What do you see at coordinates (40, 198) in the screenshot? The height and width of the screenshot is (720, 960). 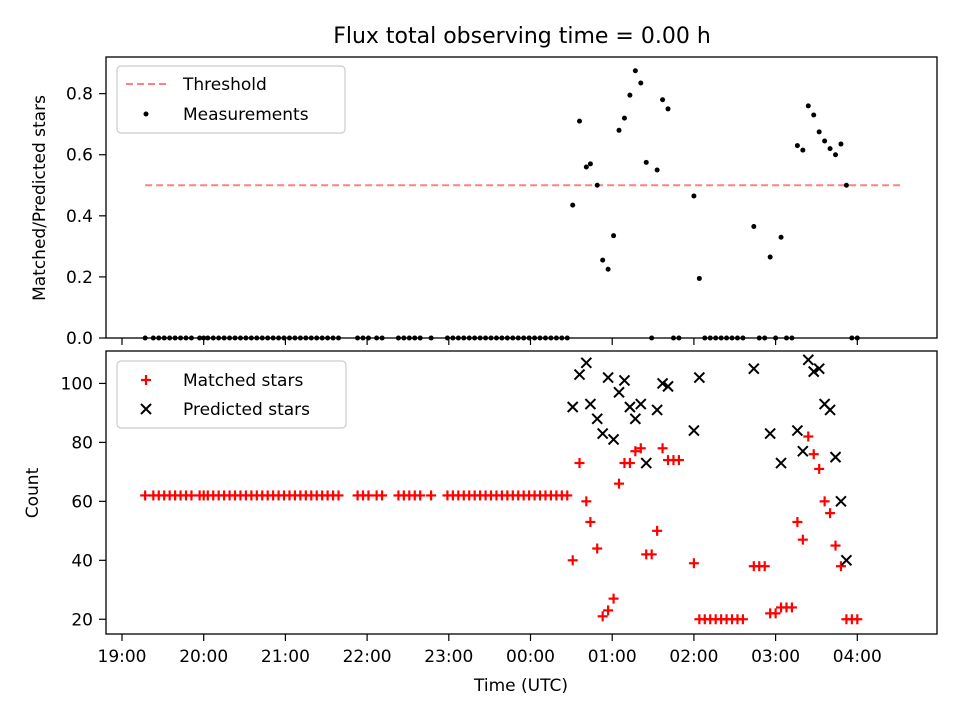 I see `top-y-axis-label: Matched/Predicted stars` at bounding box center [40, 198].